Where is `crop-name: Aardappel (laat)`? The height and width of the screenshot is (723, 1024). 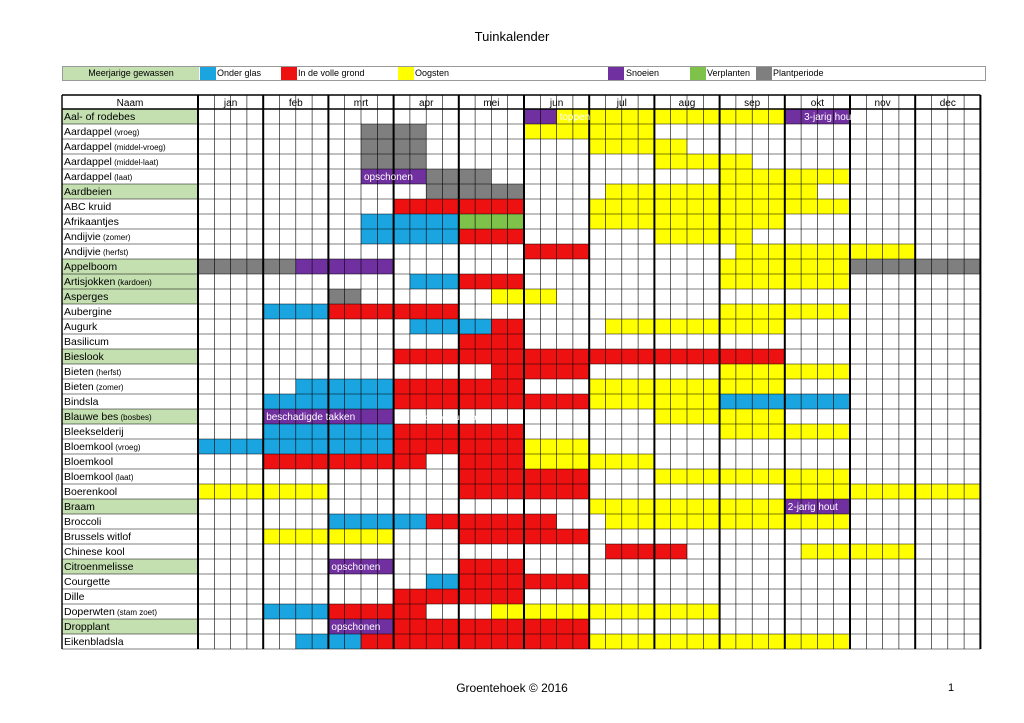
crop-name: Aardappel (laat) is located at coordinates (98, 177).